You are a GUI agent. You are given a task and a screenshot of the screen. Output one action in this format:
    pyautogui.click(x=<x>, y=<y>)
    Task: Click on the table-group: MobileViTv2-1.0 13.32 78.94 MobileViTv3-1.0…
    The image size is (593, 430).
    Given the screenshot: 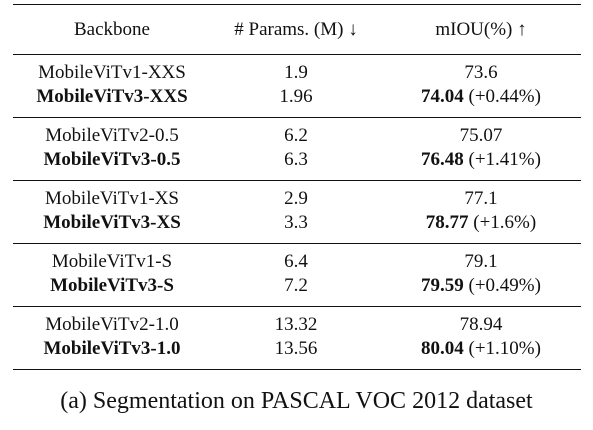 What is the action you would take?
    pyautogui.click(x=297, y=338)
    